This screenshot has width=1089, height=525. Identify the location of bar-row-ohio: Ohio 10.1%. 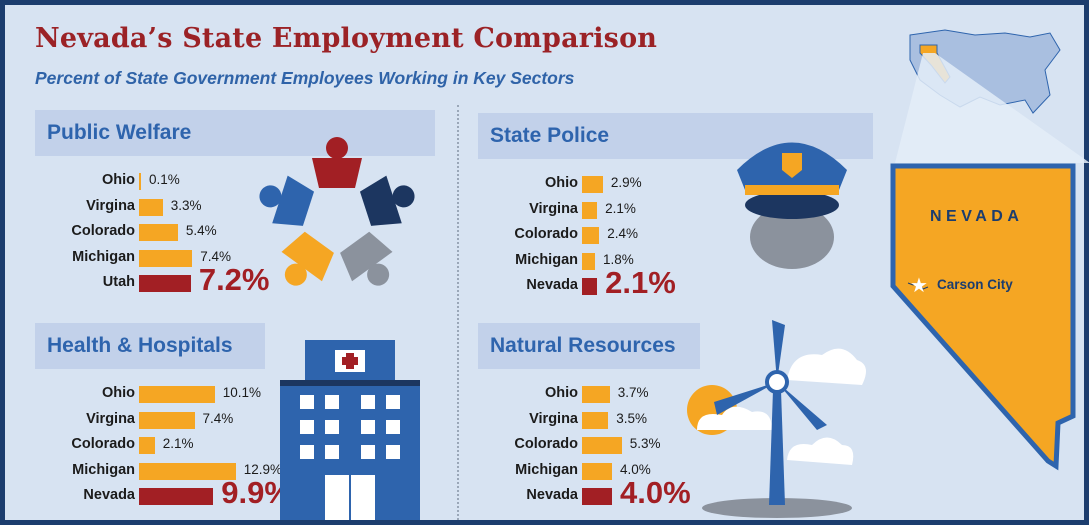
(235, 396).